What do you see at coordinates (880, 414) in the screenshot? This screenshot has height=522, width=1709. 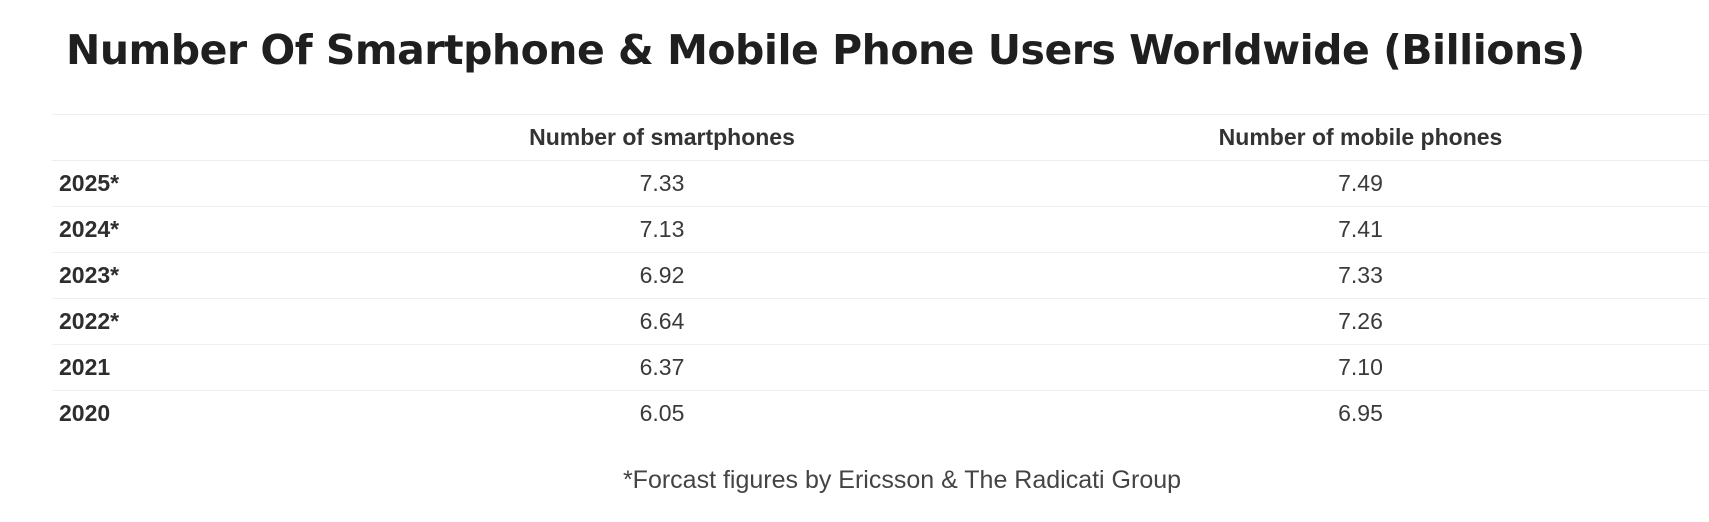 I see `table-row: 2020 6.05 6.95` at bounding box center [880, 414].